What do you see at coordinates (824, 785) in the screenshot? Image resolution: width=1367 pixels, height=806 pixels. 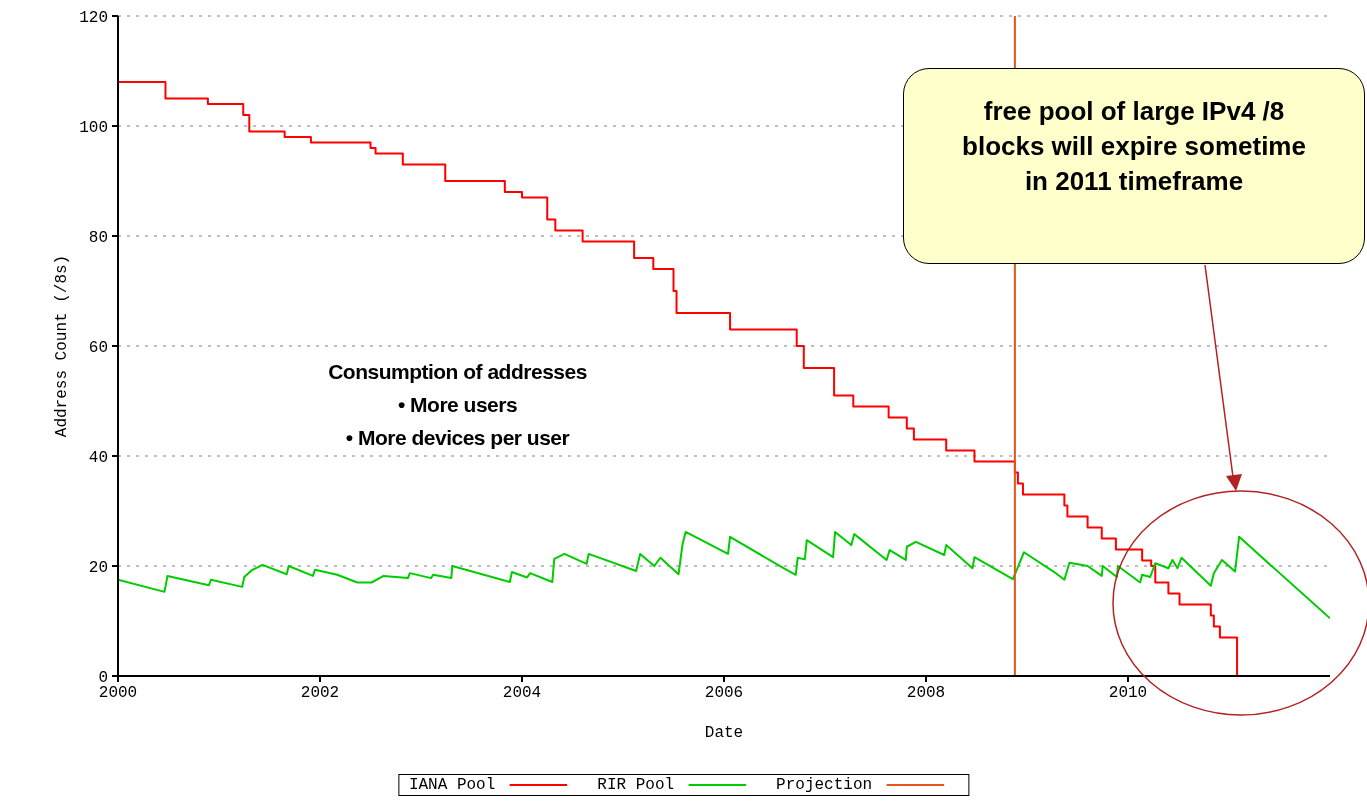 I see `legend-label: Projection` at bounding box center [824, 785].